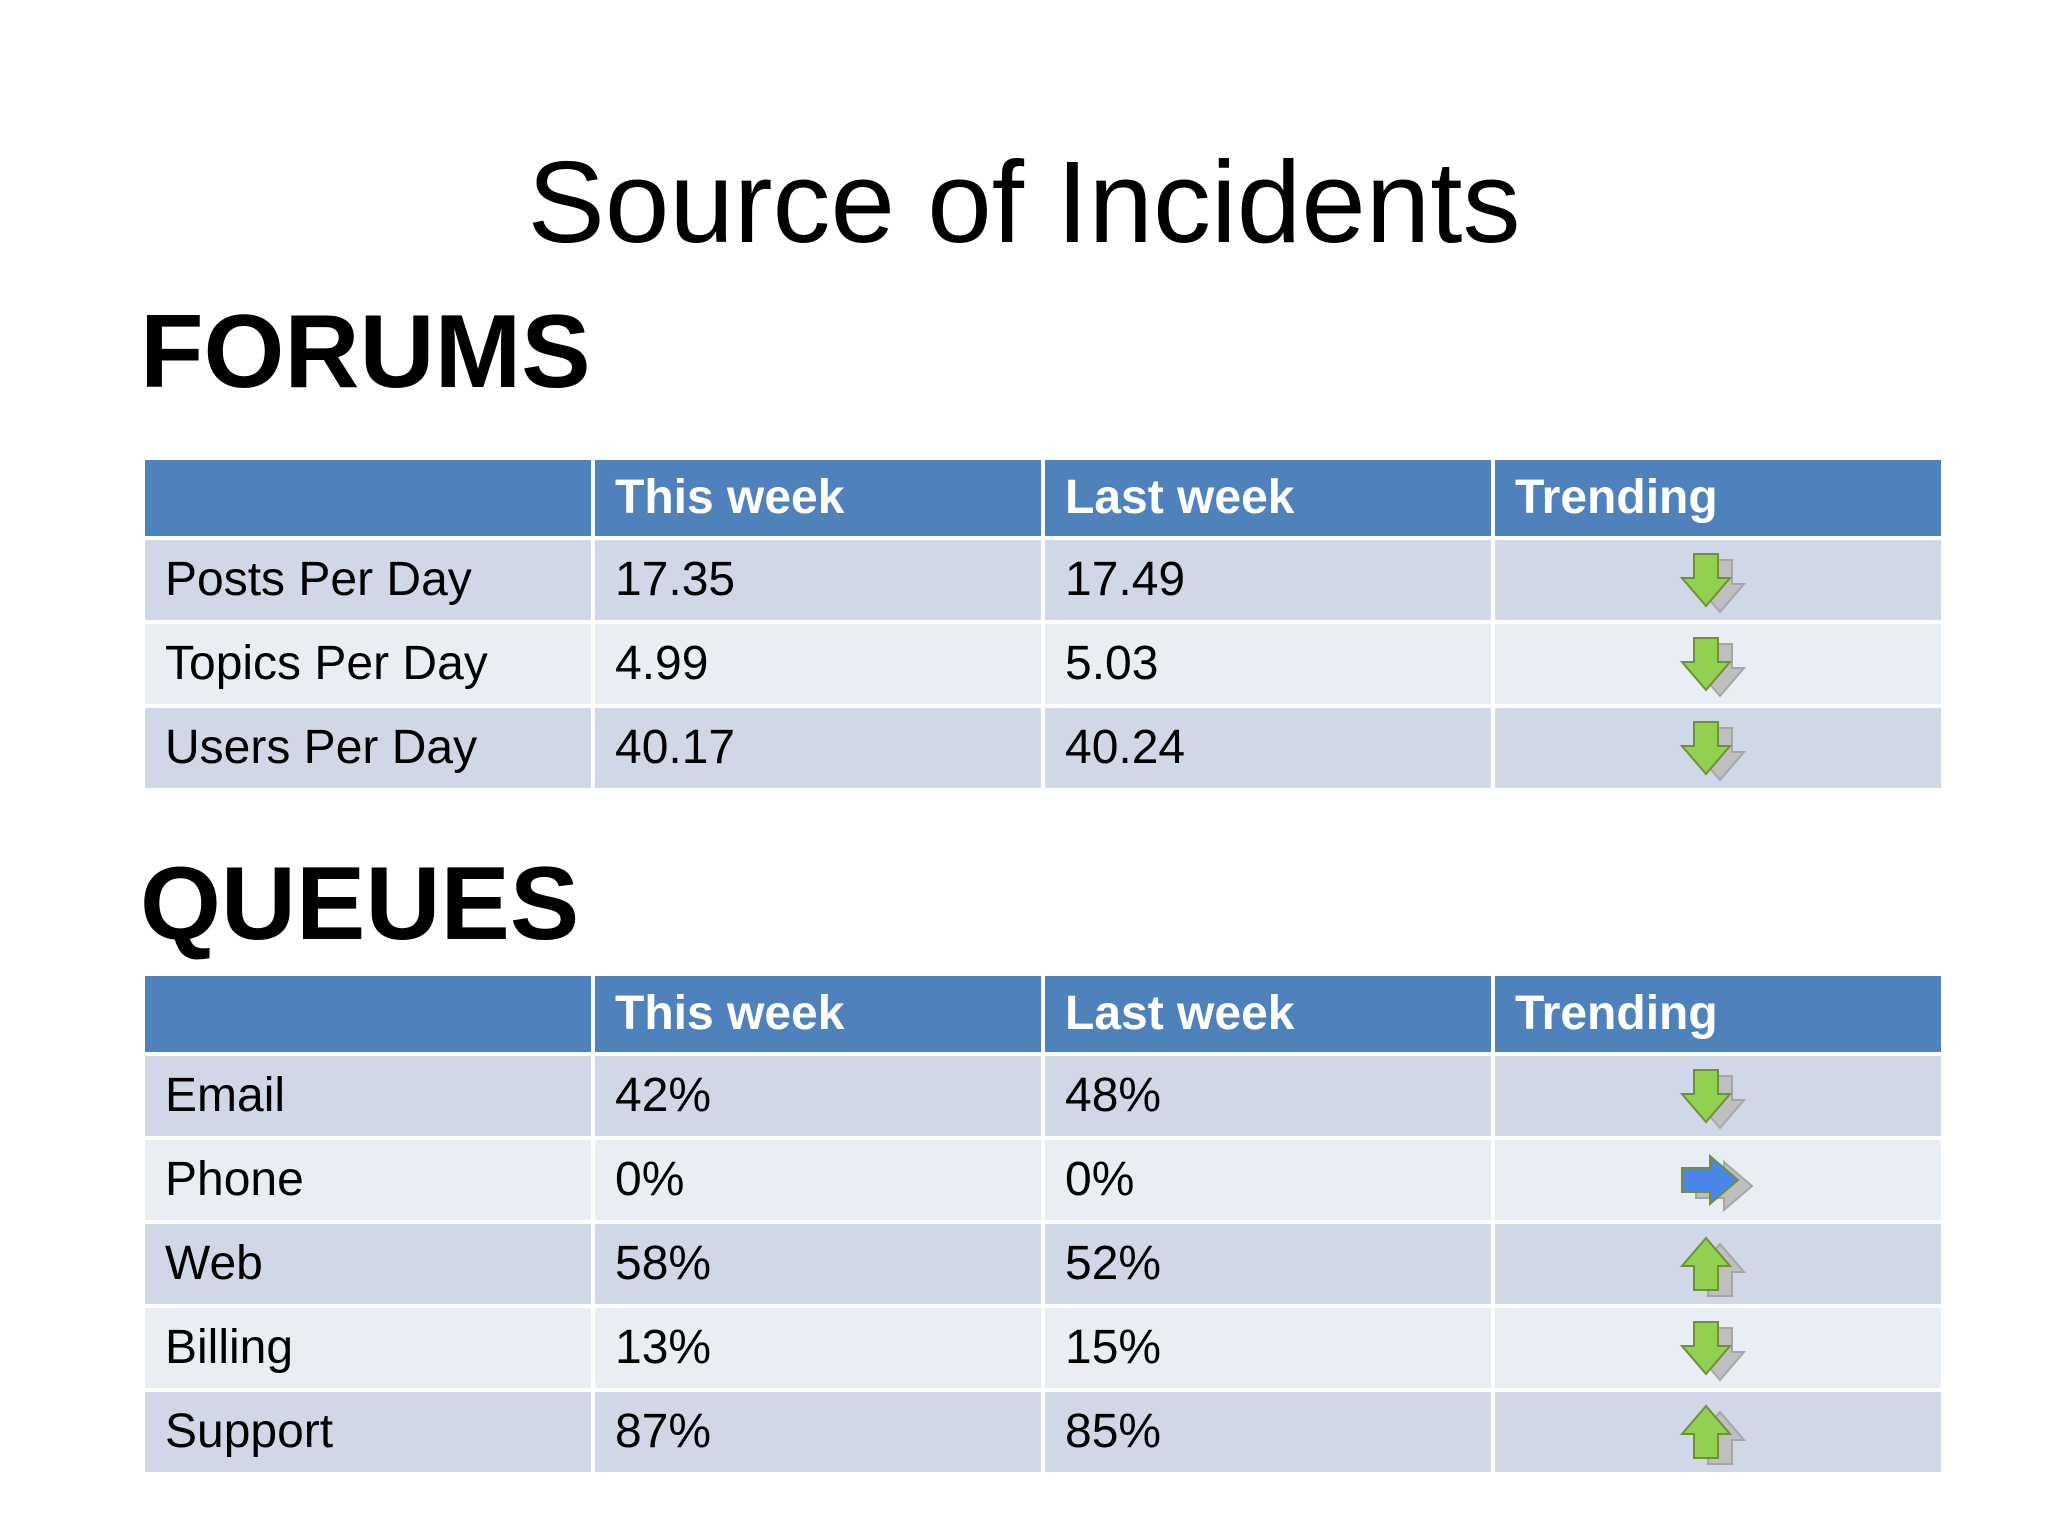  What do you see at coordinates (1268, 1432) in the screenshot?
I see `last-week-value: 85%` at bounding box center [1268, 1432].